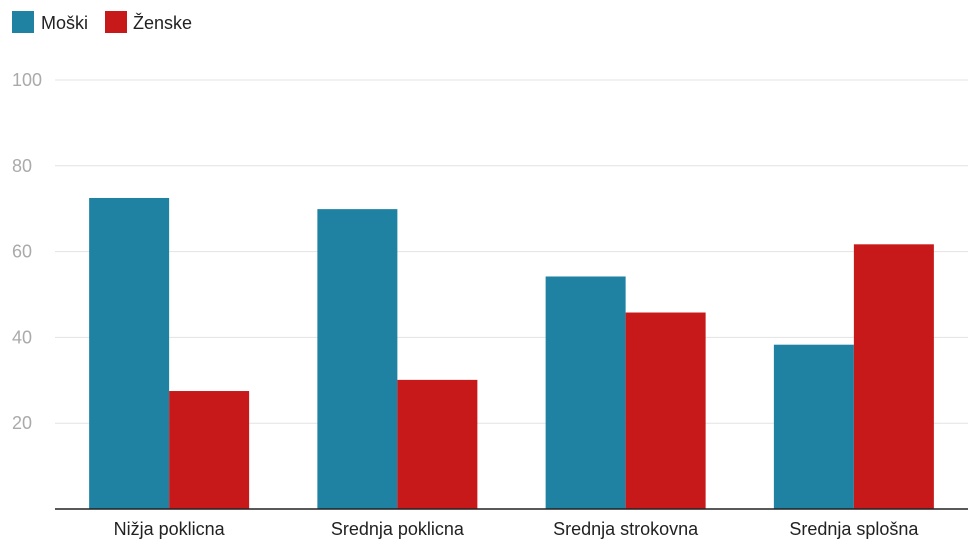 This screenshot has height=539, width=973. I want to click on y-tick-label-60: 60, so click(22, 252).